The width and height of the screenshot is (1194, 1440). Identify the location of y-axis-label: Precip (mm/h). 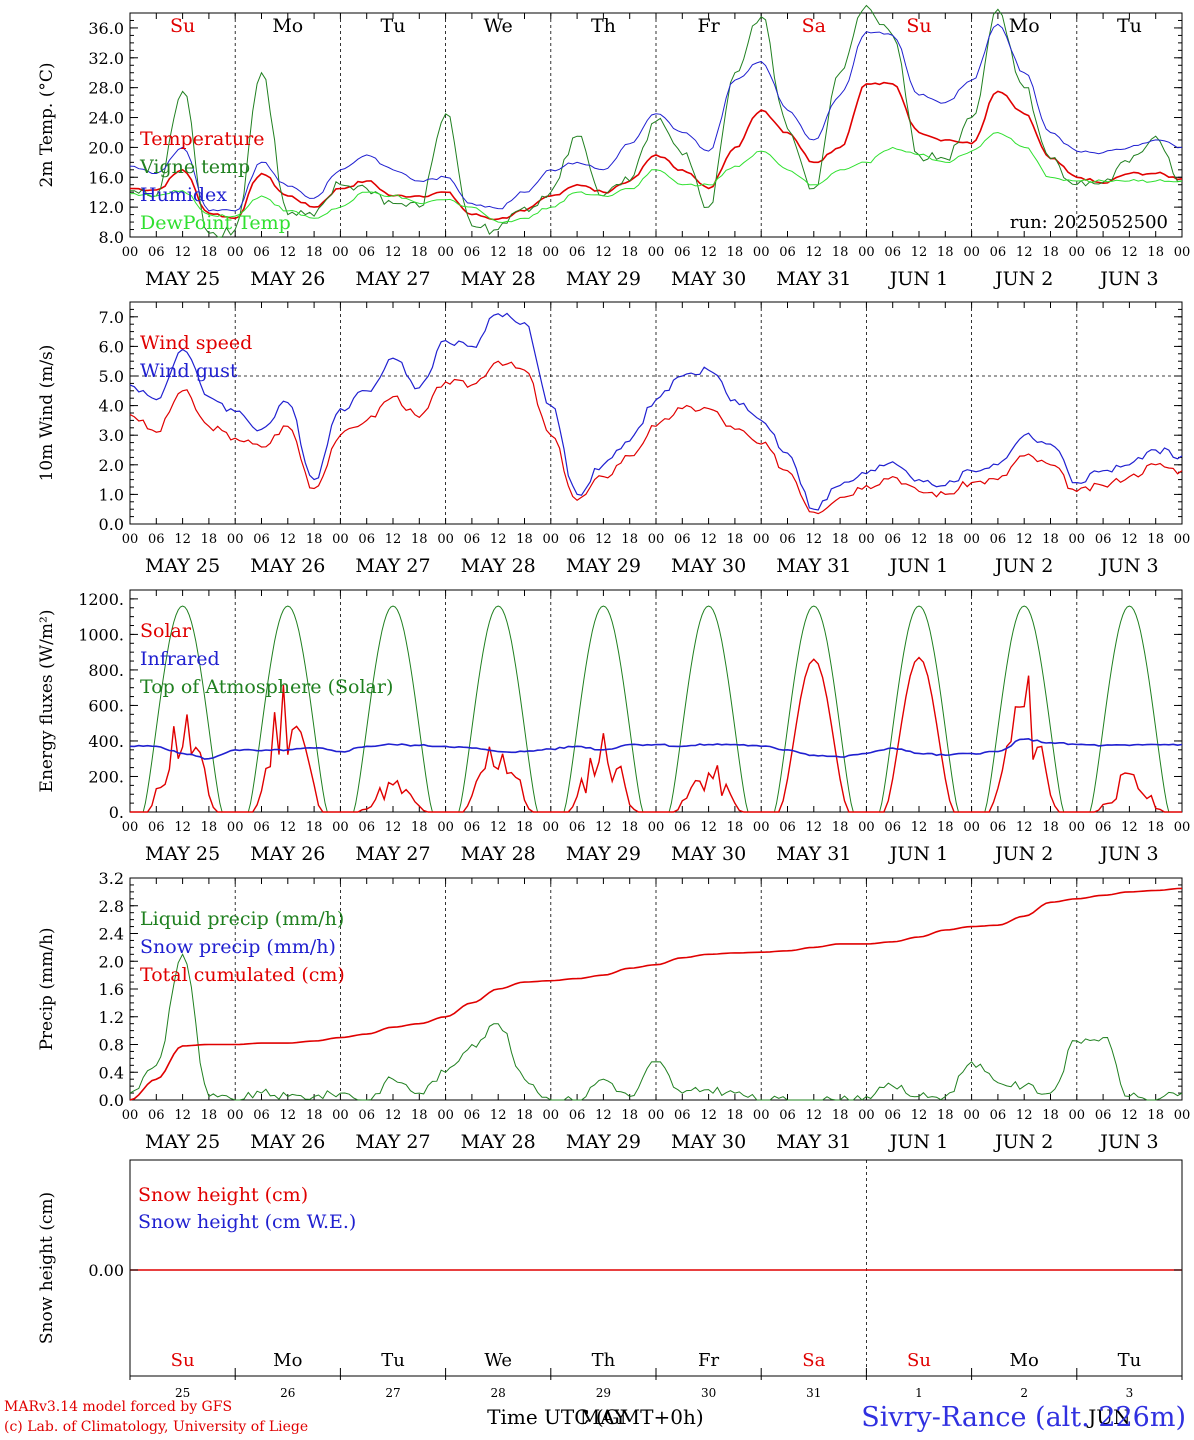
(47, 988).